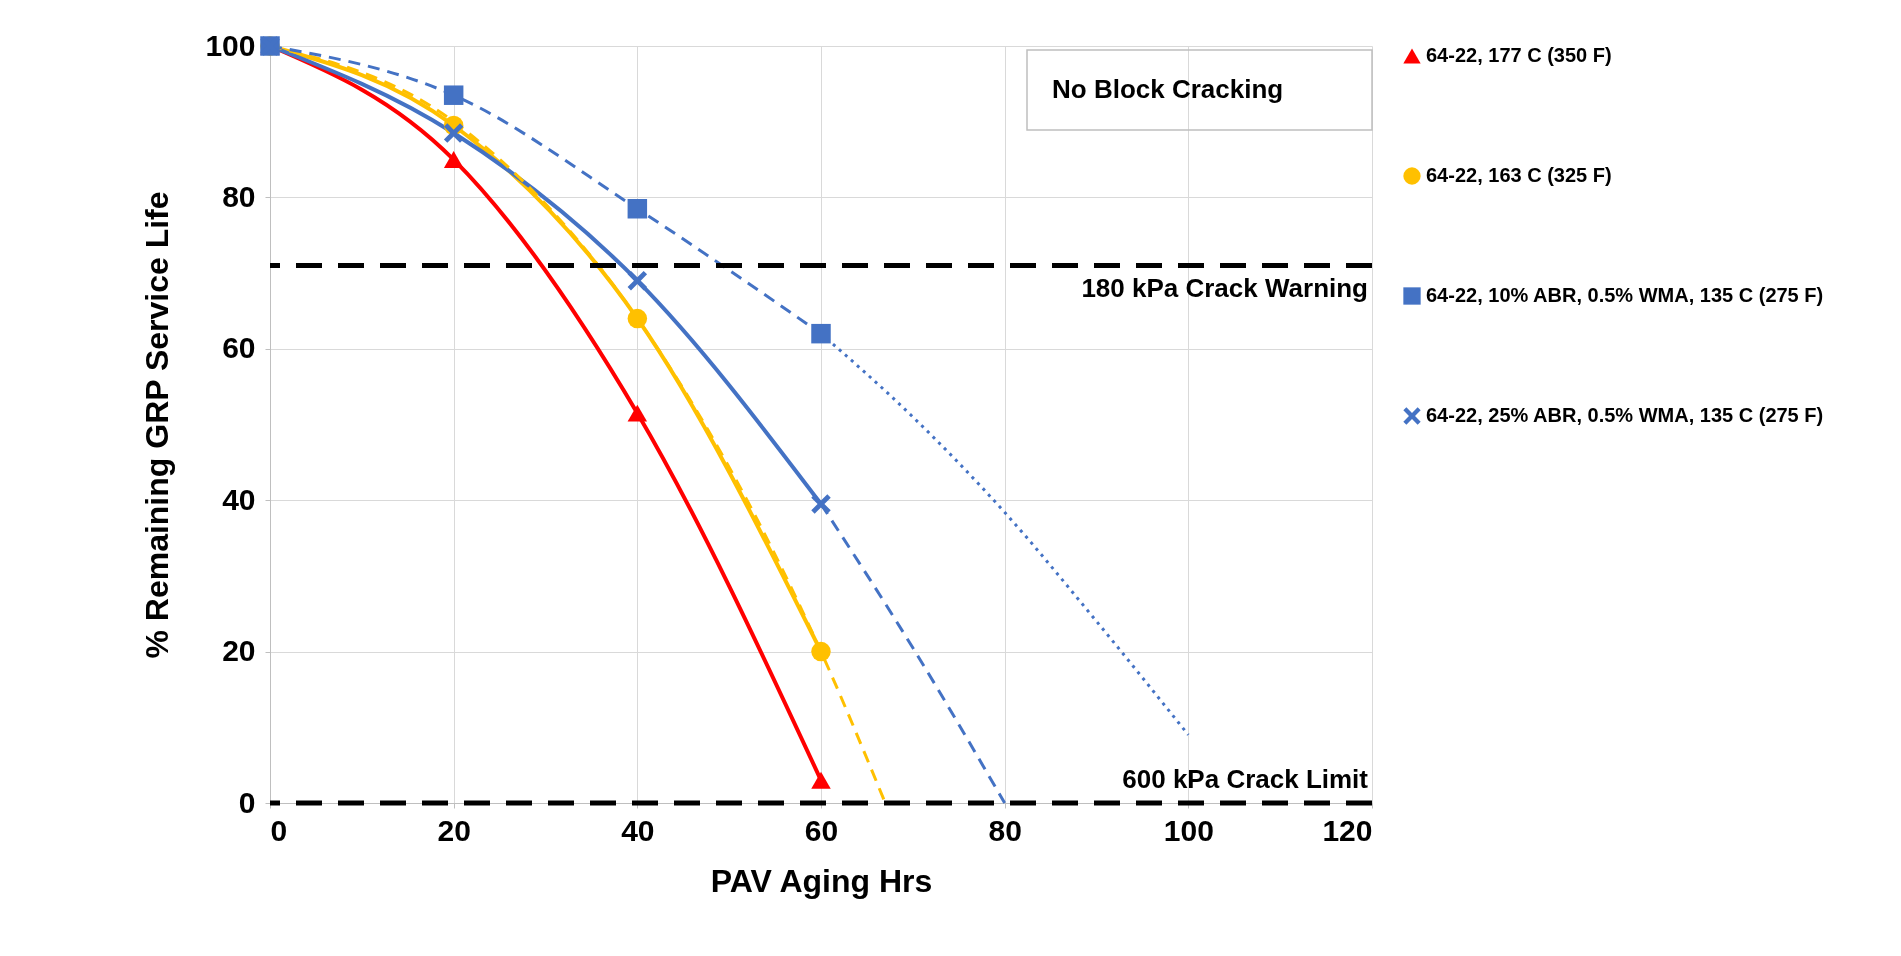 Image resolution: width=1901 pixels, height=956 pixels. Describe the element at coordinates (239, 196) in the screenshot. I see `y-tick-label: 80` at that location.